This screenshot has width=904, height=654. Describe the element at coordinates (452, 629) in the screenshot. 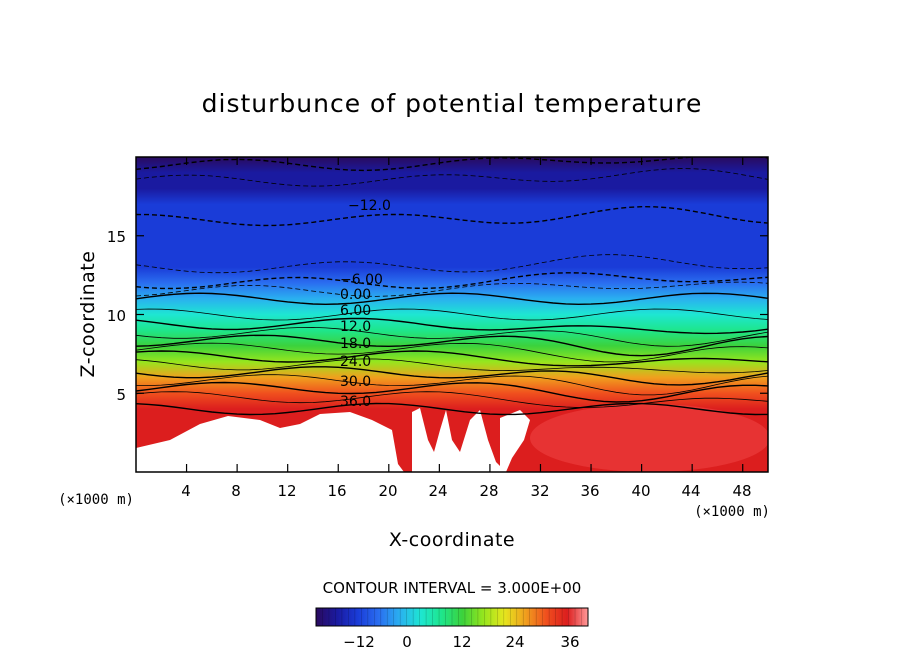

I see `colorbar: −12 0 12 24 36` at that location.